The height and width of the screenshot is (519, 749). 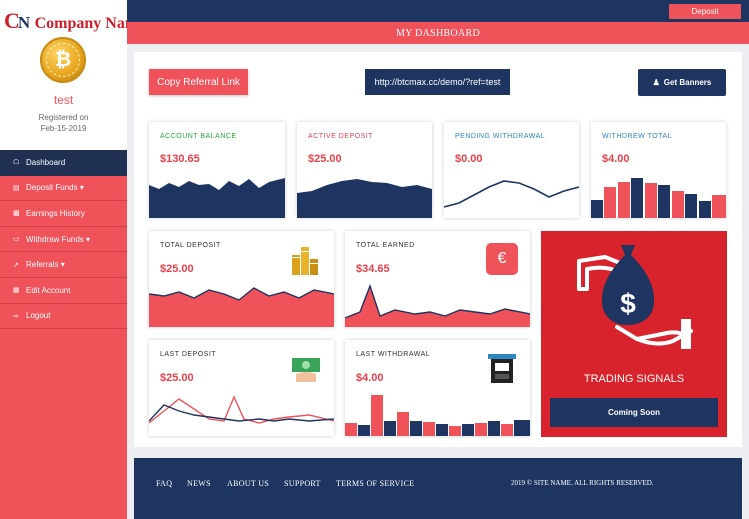 I want to click on stat-label: PENDING WITHDRAWAL, so click(x=500, y=136).